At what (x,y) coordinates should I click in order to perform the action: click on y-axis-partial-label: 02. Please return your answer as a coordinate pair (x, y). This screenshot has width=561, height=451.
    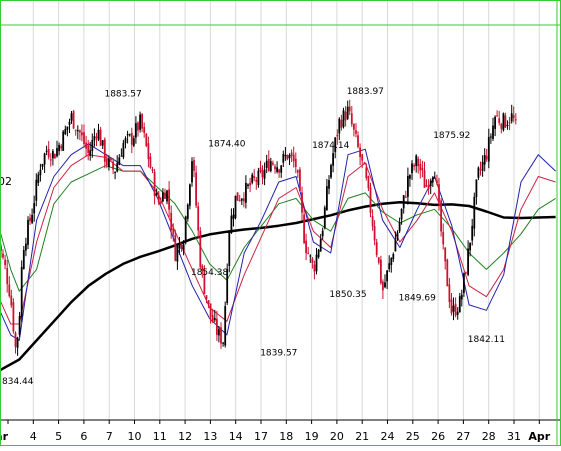
    Looking at the image, I should click on (6, 181).